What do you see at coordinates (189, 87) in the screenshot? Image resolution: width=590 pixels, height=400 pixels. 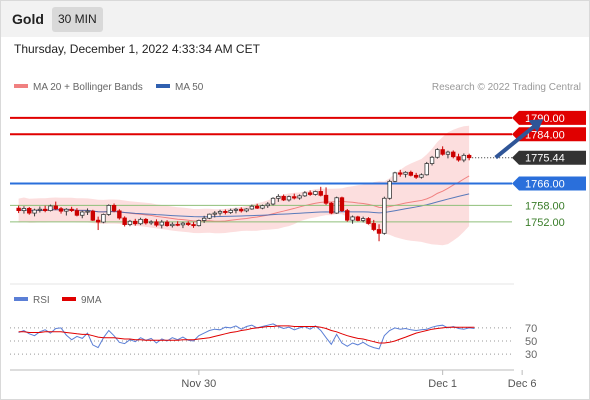 I see `legend-label-1: MA 50` at bounding box center [189, 87].